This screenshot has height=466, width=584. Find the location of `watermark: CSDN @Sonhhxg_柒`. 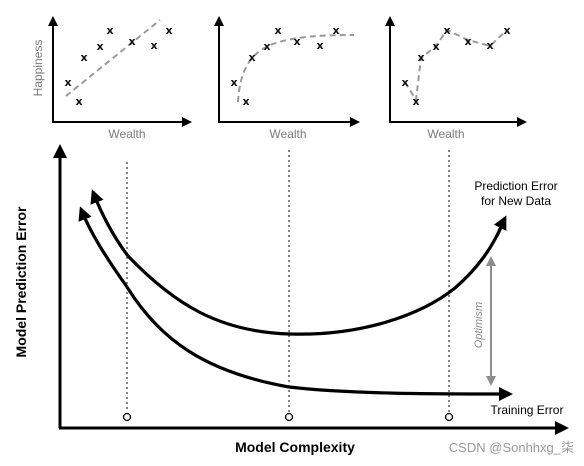

watermark: CSDN @Sonhhxg_柒 is located at coordinates (511, 447).